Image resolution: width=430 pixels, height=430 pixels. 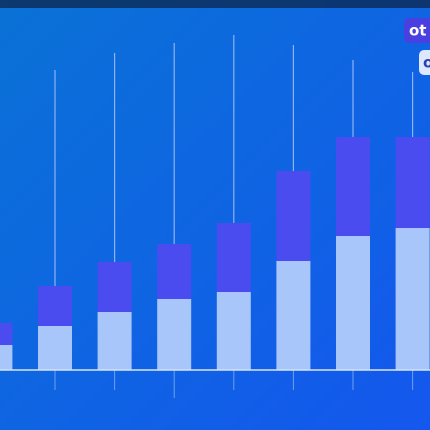 What do you see at coordinates (417, 46) in the screenshot?
I see `legend: ot o` at bounding box center [417, 46].